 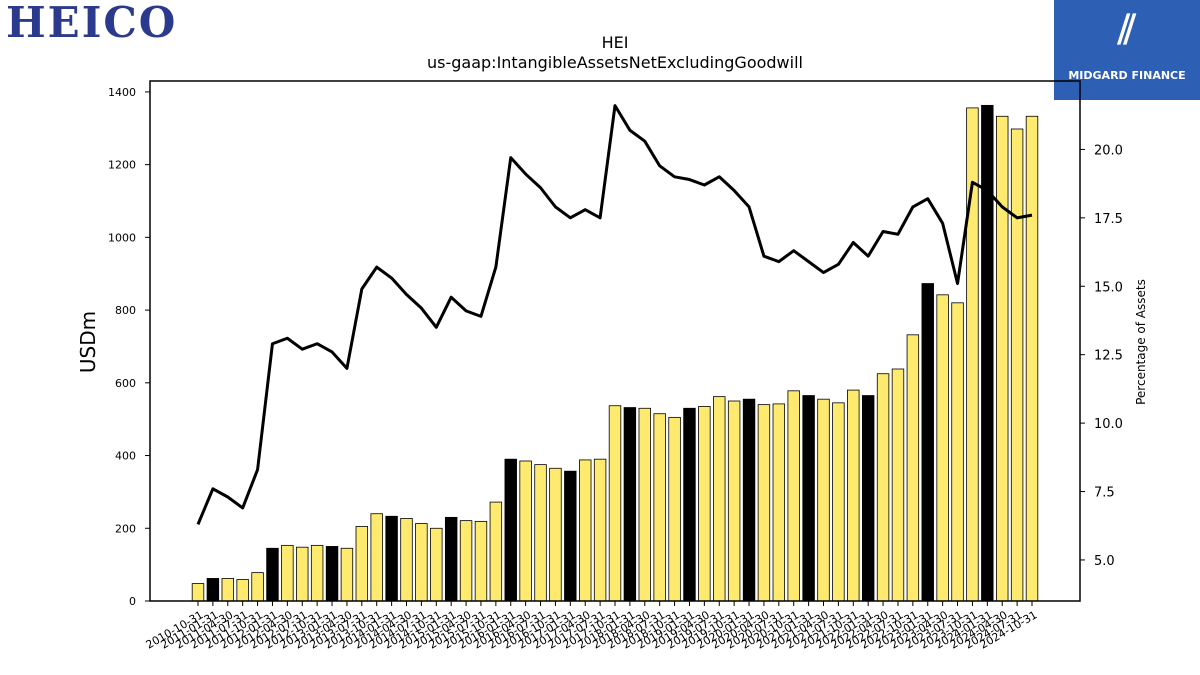 What do you see at coordinates (88, 342) in the screenshot?
I see `y-axis-label: USDm` at bounding box center [88, 342].